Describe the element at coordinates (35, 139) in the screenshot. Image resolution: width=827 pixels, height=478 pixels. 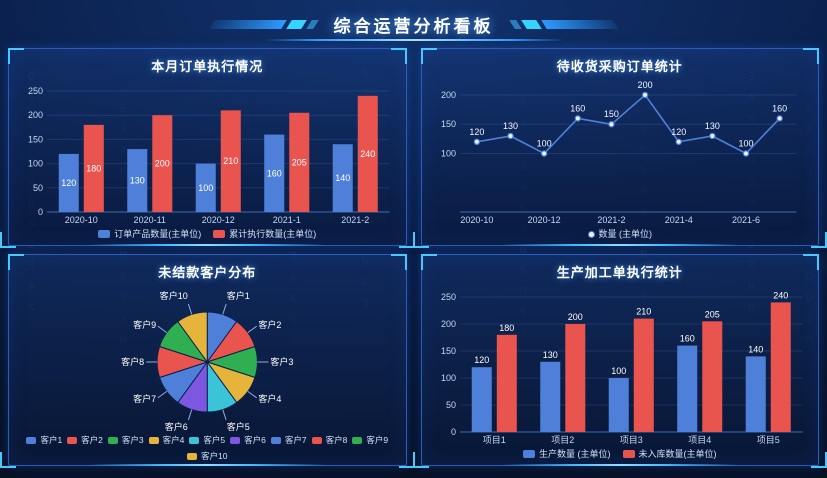
I see `y-tick-label: 150` at that location.